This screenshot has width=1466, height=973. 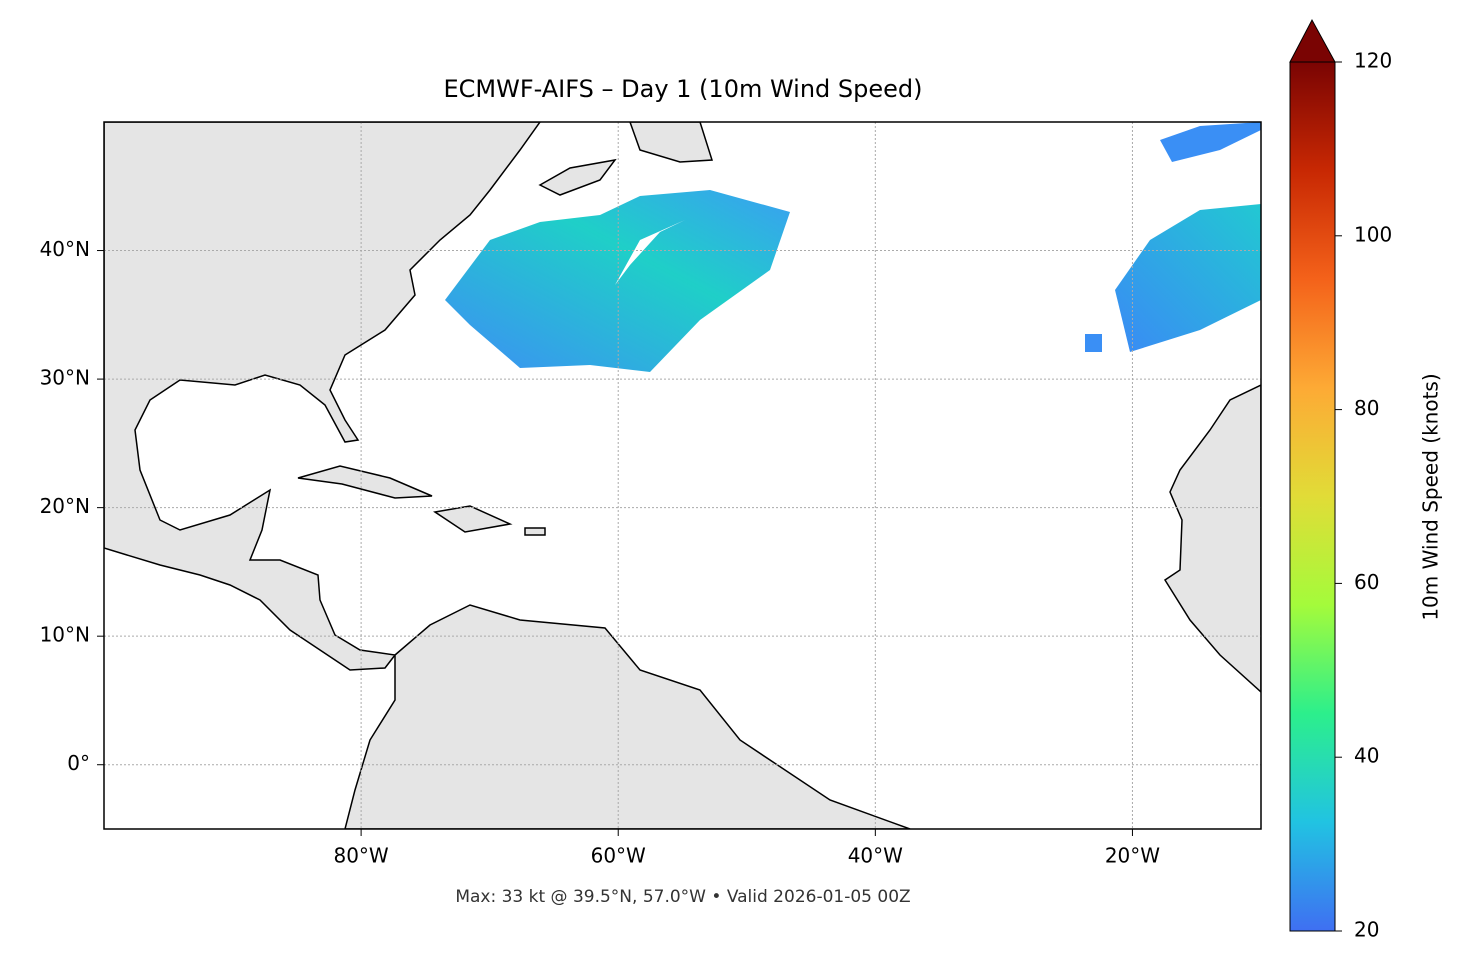 I want to click on x-tick-label: 40°W, so click(x=875, y=856).